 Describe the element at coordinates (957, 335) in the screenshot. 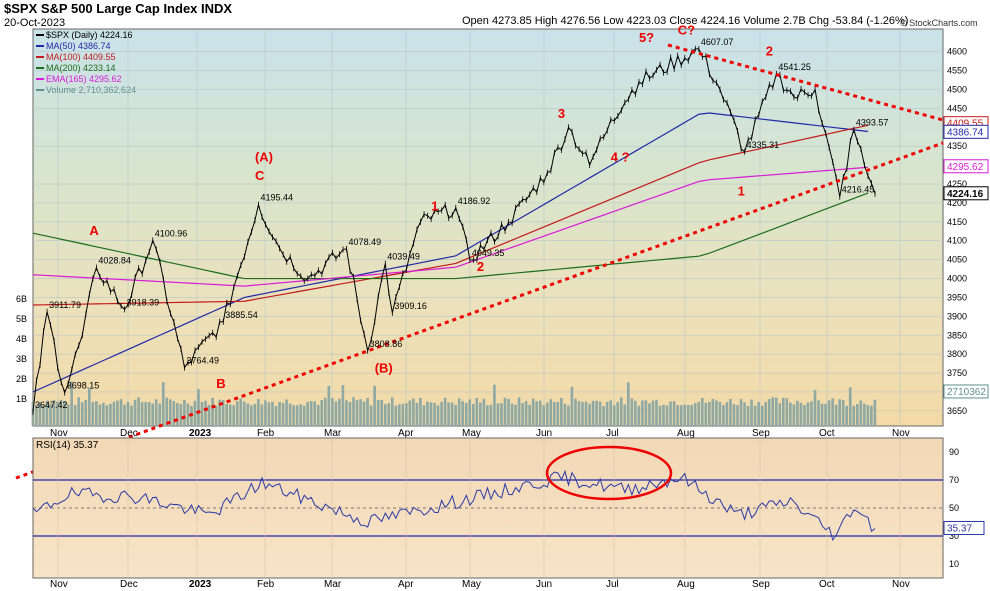

I see `price-tick-label: 3850` at that location.